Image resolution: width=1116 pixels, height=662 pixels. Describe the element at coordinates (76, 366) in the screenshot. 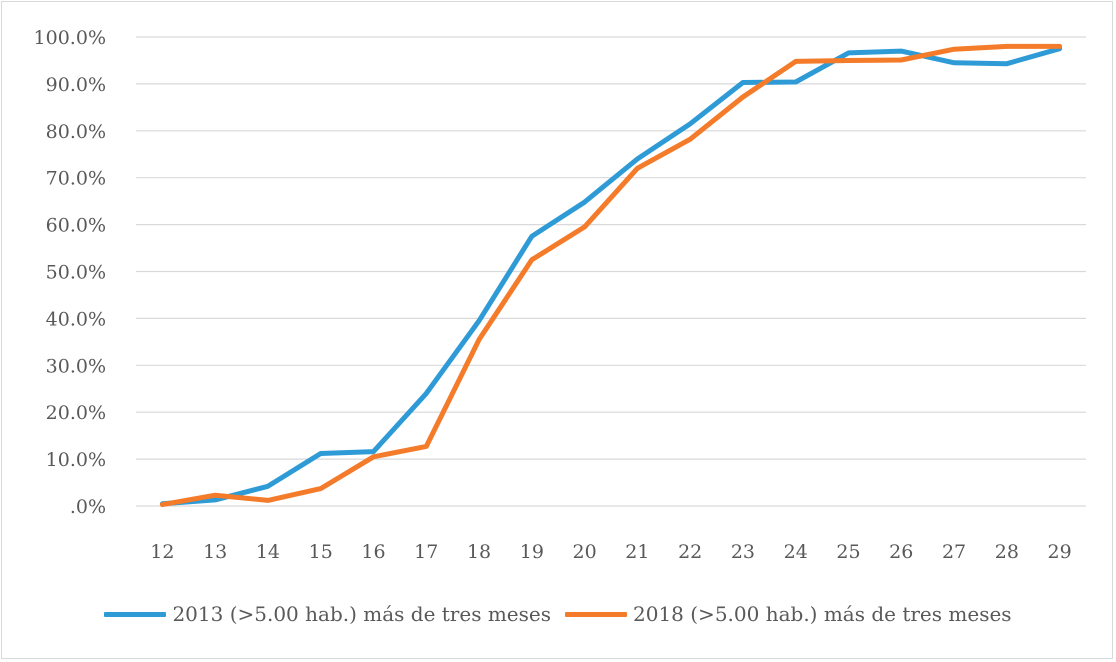

I see `y-tick-label: 30.0%` at that location.